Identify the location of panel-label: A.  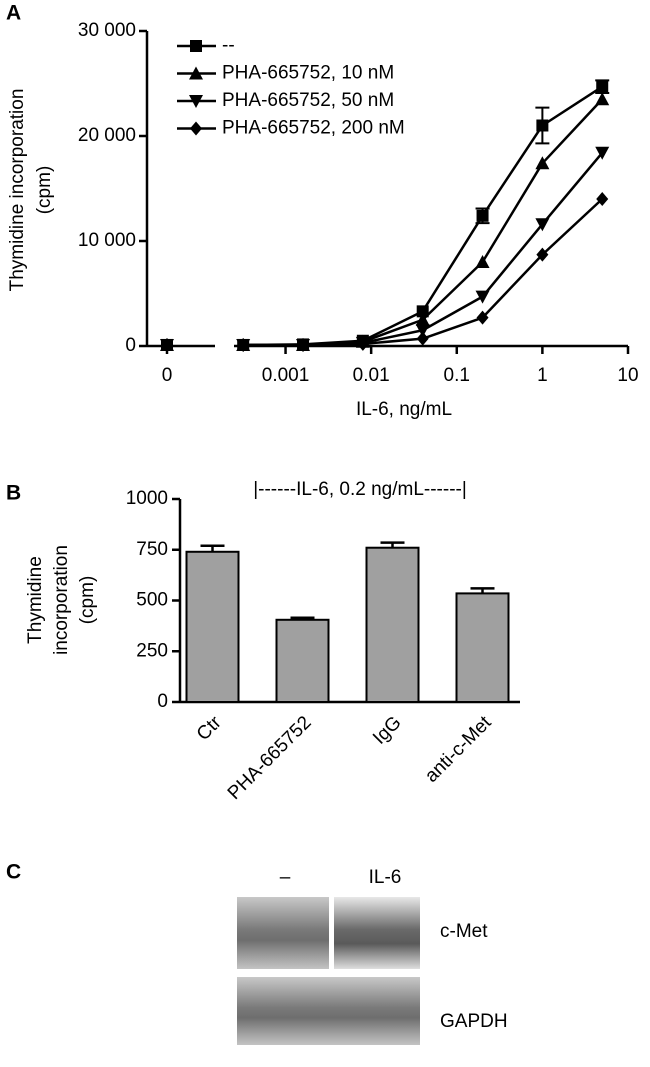
(13, 13).